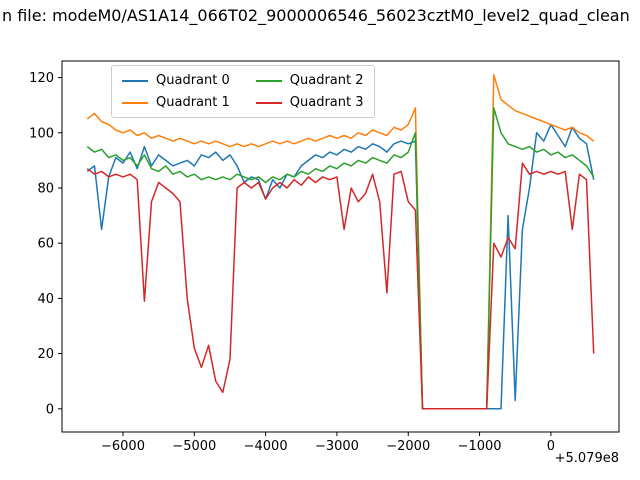 The image size is (640, 480). I want to click on legend-label: Quadrant 0, so click(193, 80).